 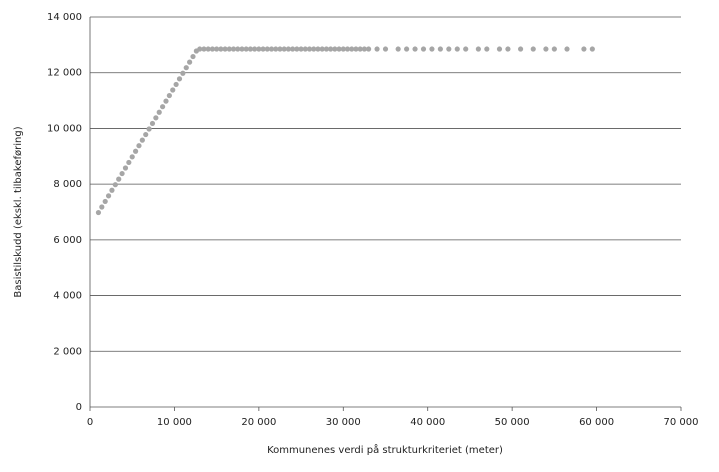 What do you see at coordinates (67, 296) in the screenshot?
I see `y-tick-label: 4 000` at bounding box center [67, 296].